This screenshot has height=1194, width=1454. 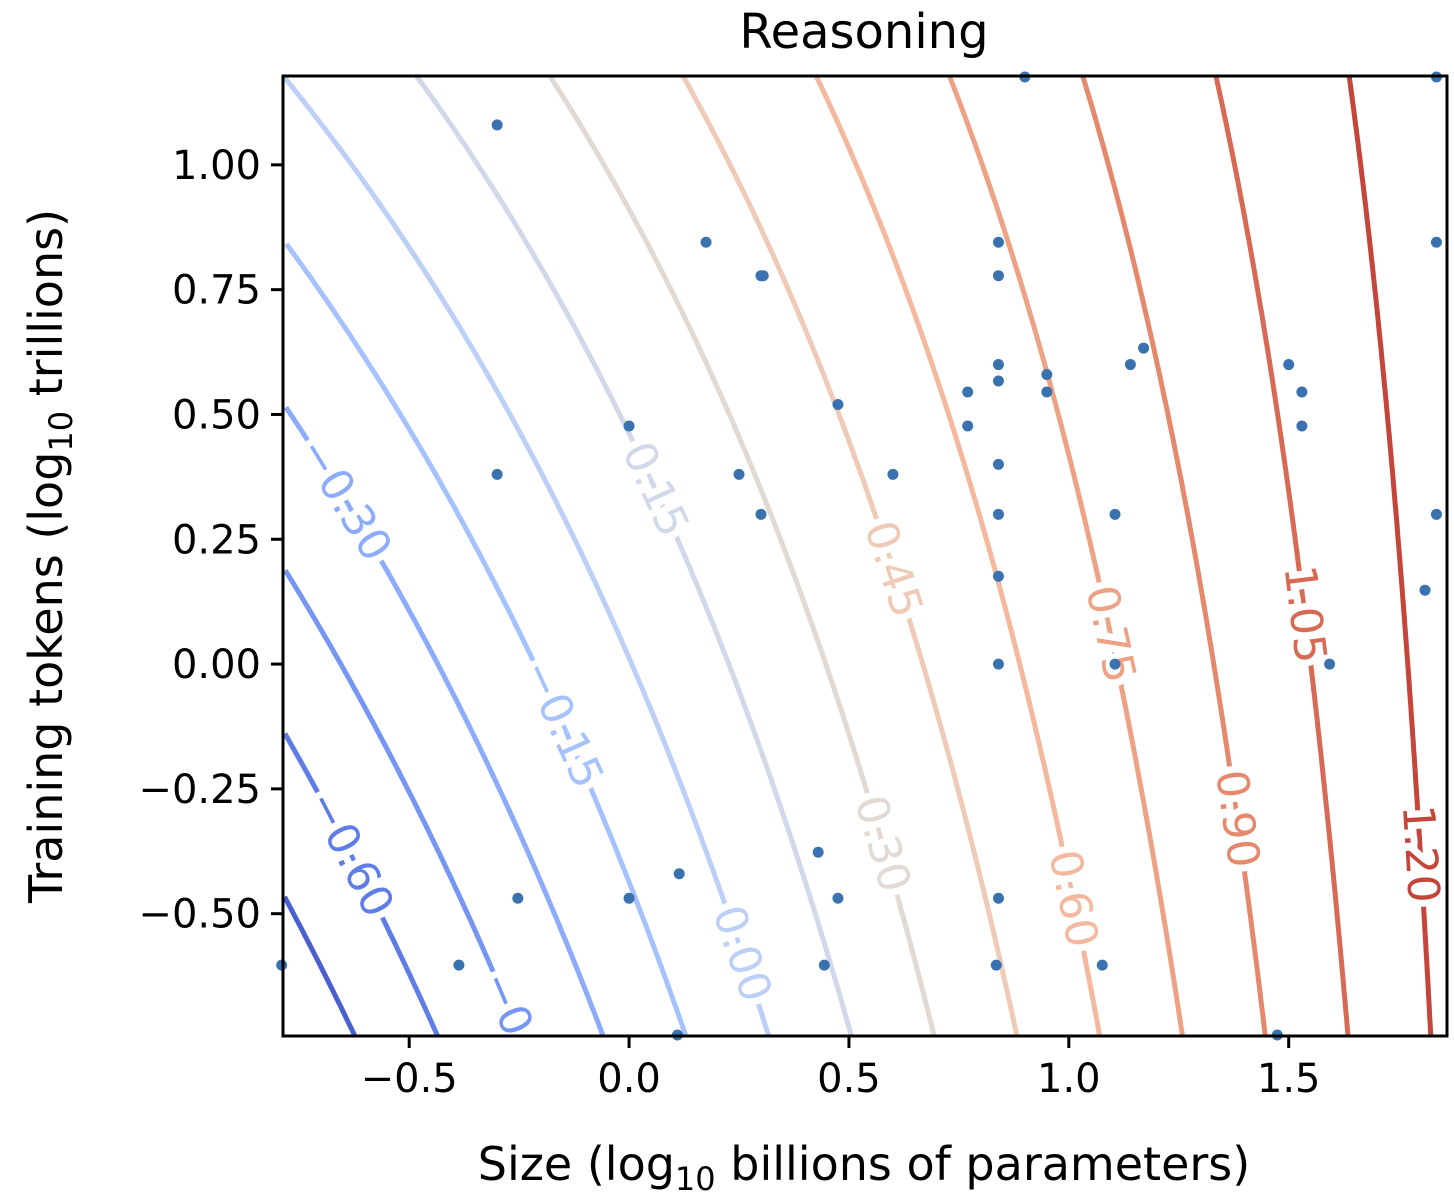 I want to click on x-tick-label: 1.5, so click(x=1289, y=1079).